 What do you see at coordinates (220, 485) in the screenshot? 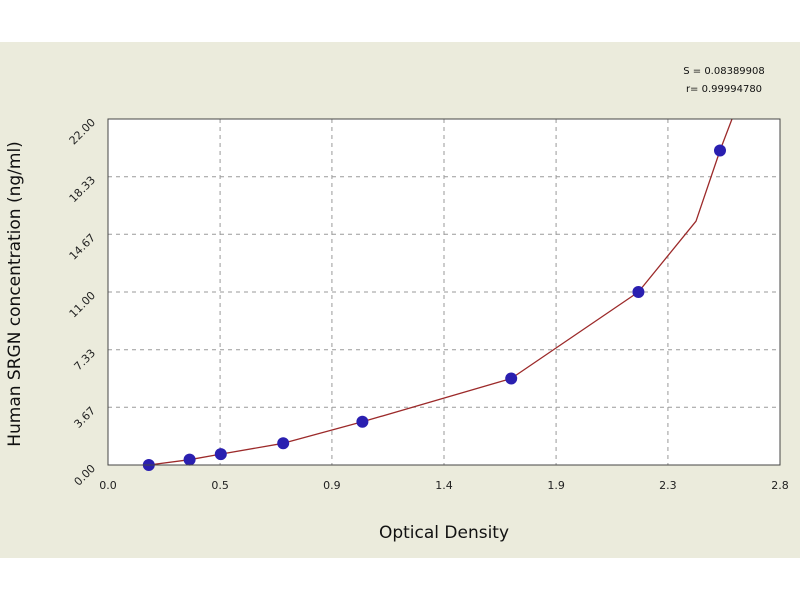
I see `x-tick-label: 0.5` at bounding box center [220, 485].